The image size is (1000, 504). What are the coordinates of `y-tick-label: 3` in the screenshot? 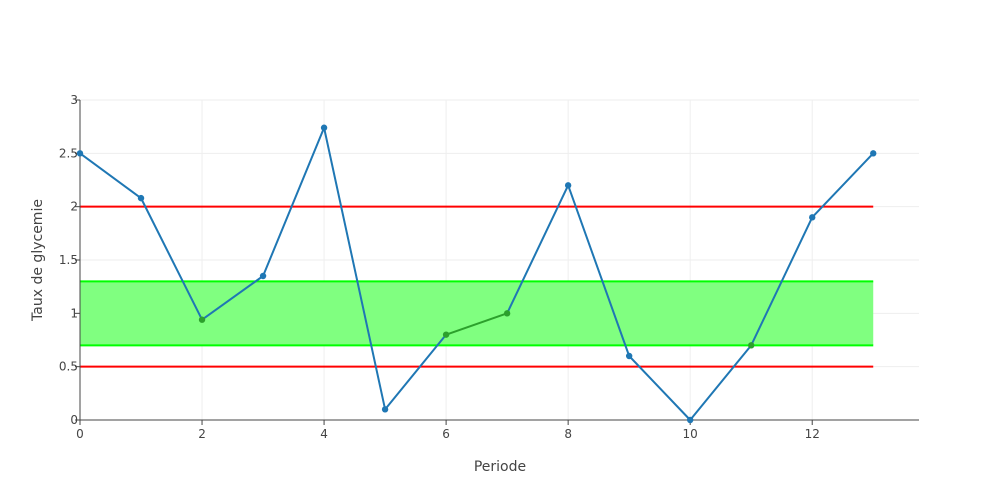 It's located at (74, 100).